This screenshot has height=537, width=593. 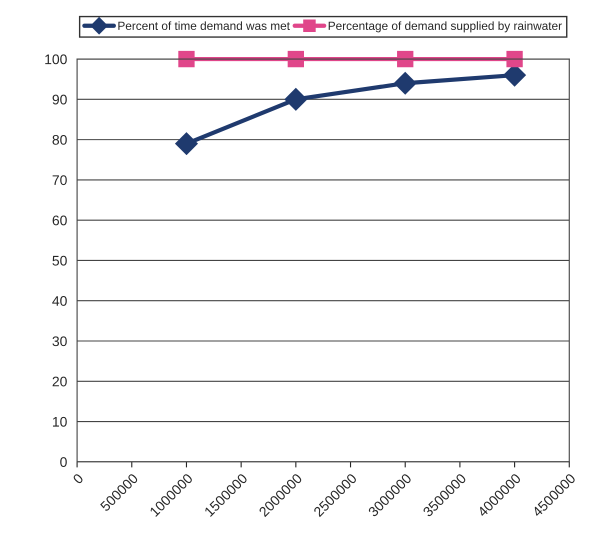 What do you see at coordinates (59, 99) in the screenshot?
I see `y-tick-label: 90` at bounding box center [59, 99].